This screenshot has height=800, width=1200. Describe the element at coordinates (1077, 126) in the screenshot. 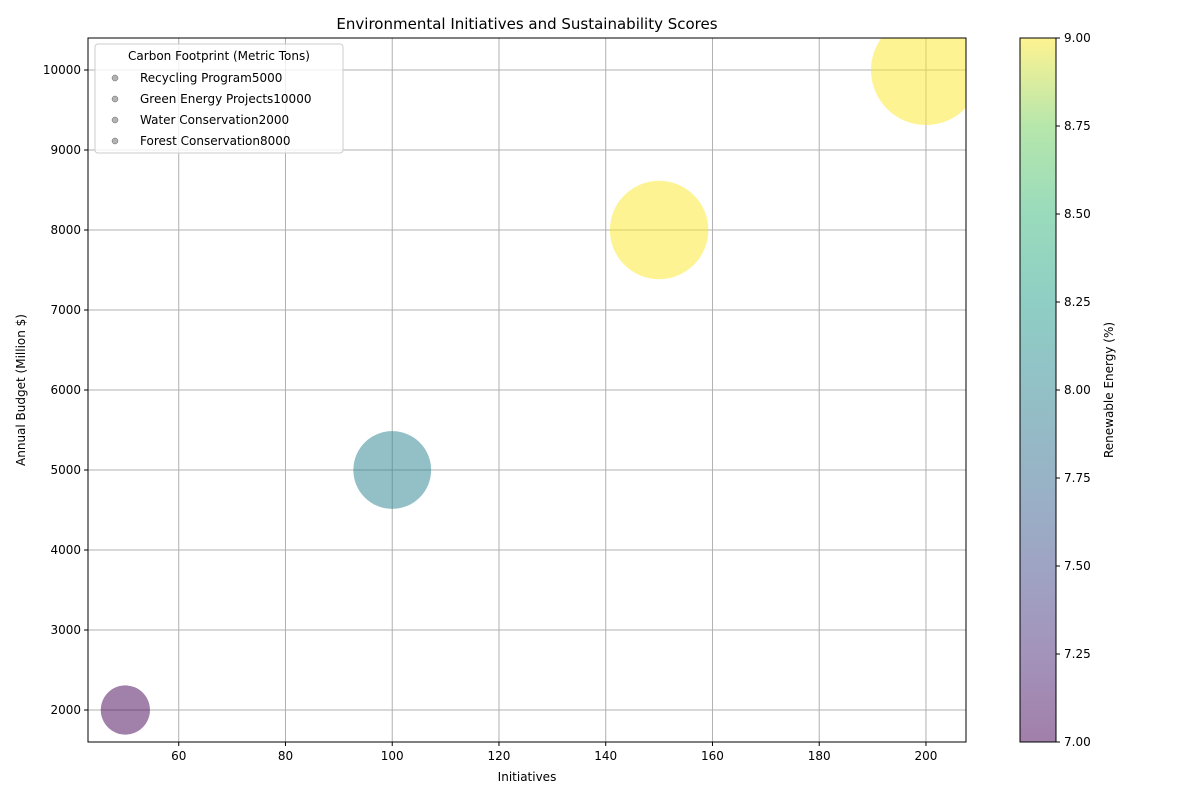

I see `colorbar-tick-label: 8.75` at that location.